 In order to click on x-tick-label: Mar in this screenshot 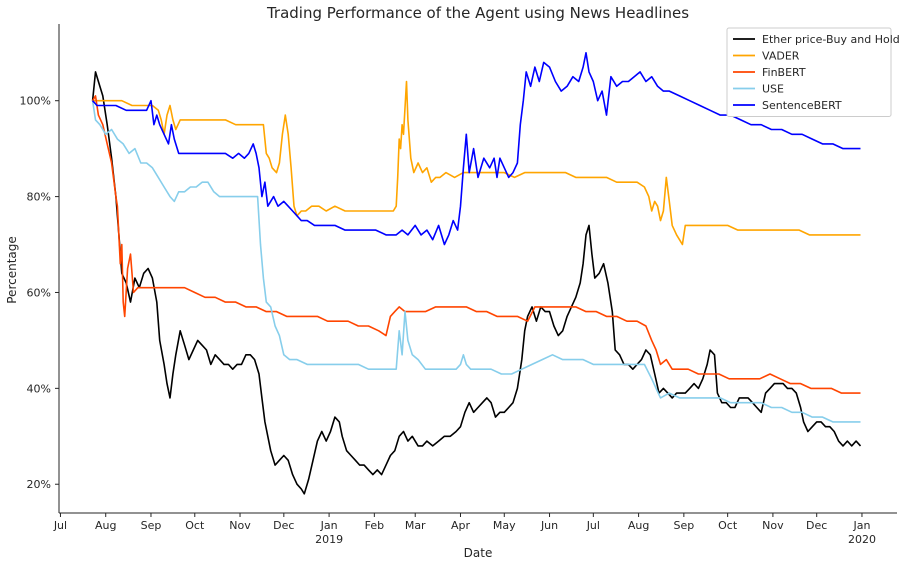, I will do `click(415, 525)`.